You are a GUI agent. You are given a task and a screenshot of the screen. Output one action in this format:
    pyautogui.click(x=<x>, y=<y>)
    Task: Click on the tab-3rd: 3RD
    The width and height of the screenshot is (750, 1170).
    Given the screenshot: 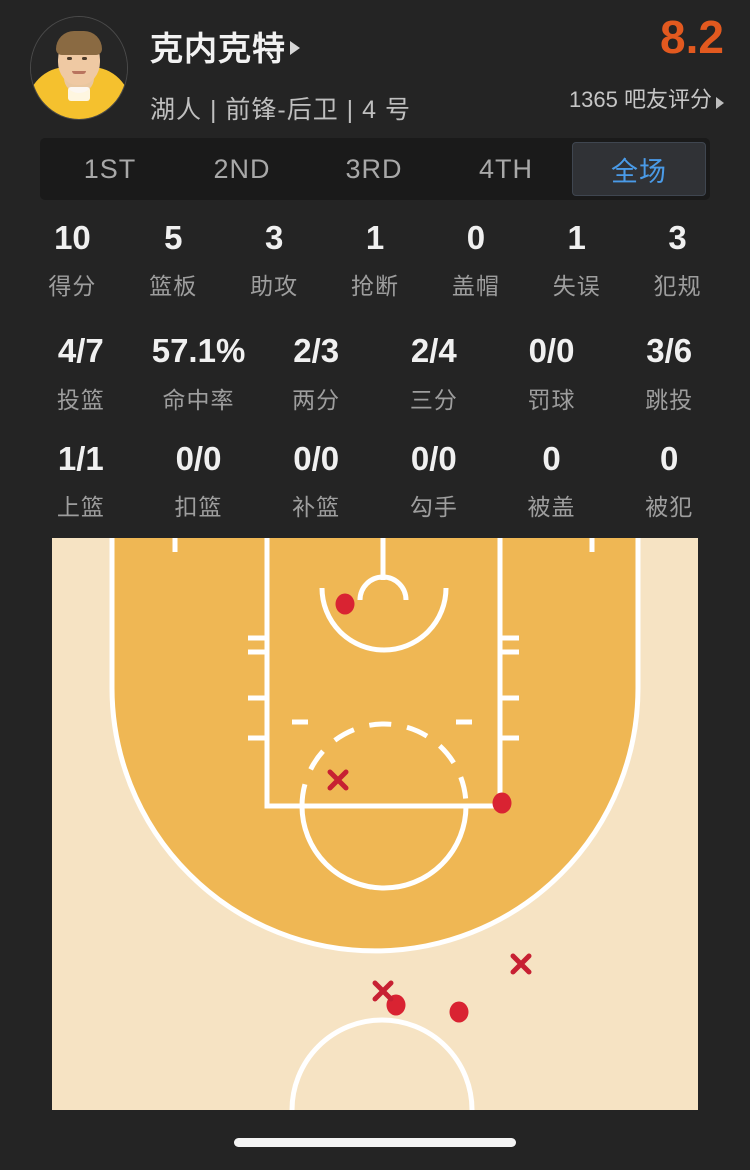 What is the action you would take?
    pyautogui.click(x=374, y=168)
    